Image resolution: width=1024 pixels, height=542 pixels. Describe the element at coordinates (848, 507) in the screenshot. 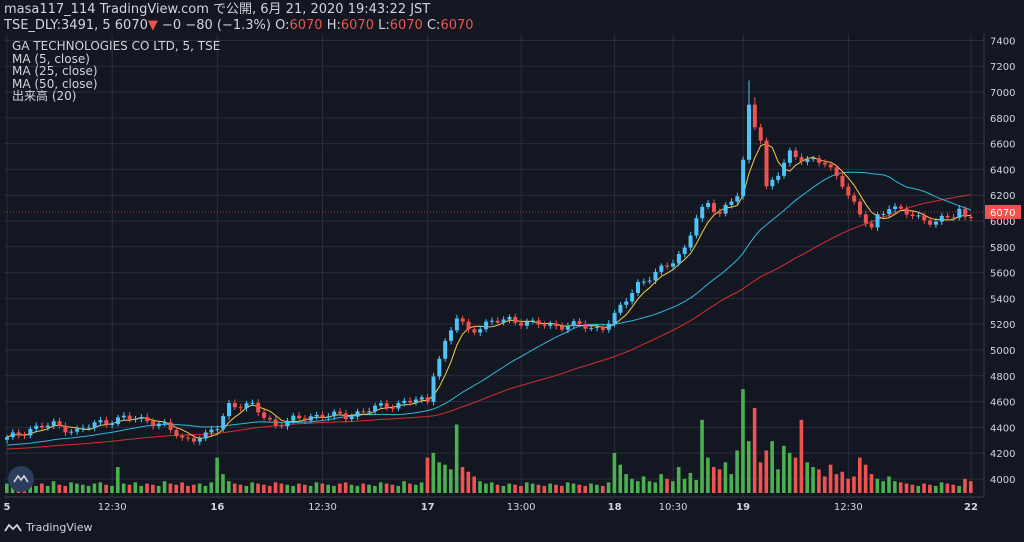

I see `x-tick-label: 12:30` at that location.